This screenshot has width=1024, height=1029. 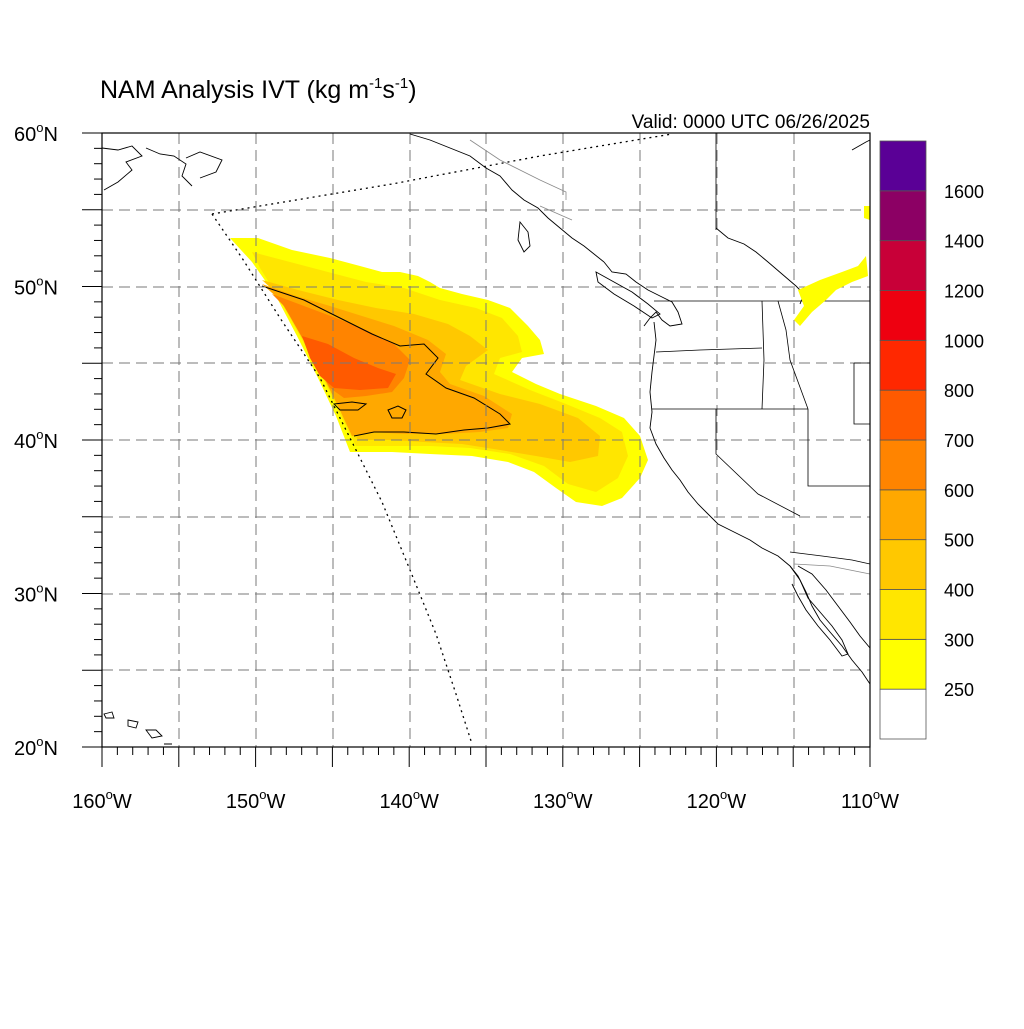 I want to click on longitude-labels: 160oW 150oW 140oW 130oW 120oW 110oW, so click(x=485, y=800).